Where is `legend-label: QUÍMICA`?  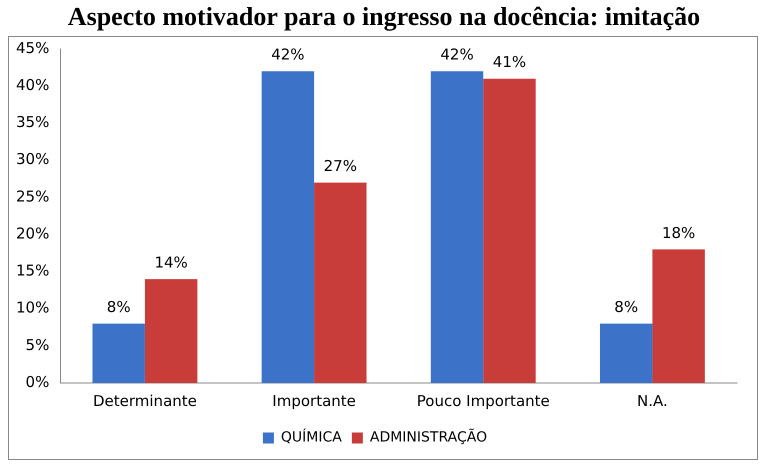
legend-label: QUÍMICA is located at coordinates (311, 437).